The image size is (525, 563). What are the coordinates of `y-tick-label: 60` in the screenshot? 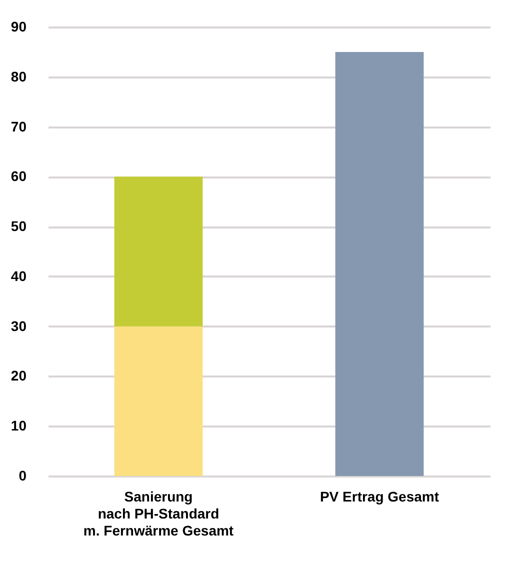 It's located at (18, 176).